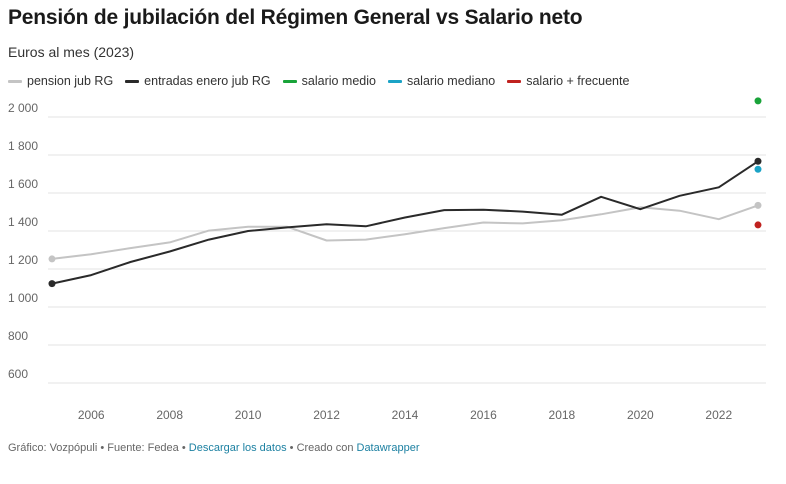 The height and width of the screenshot is (484, 786). I want to click on y-tick-label-800: 800, so click(18, 336).